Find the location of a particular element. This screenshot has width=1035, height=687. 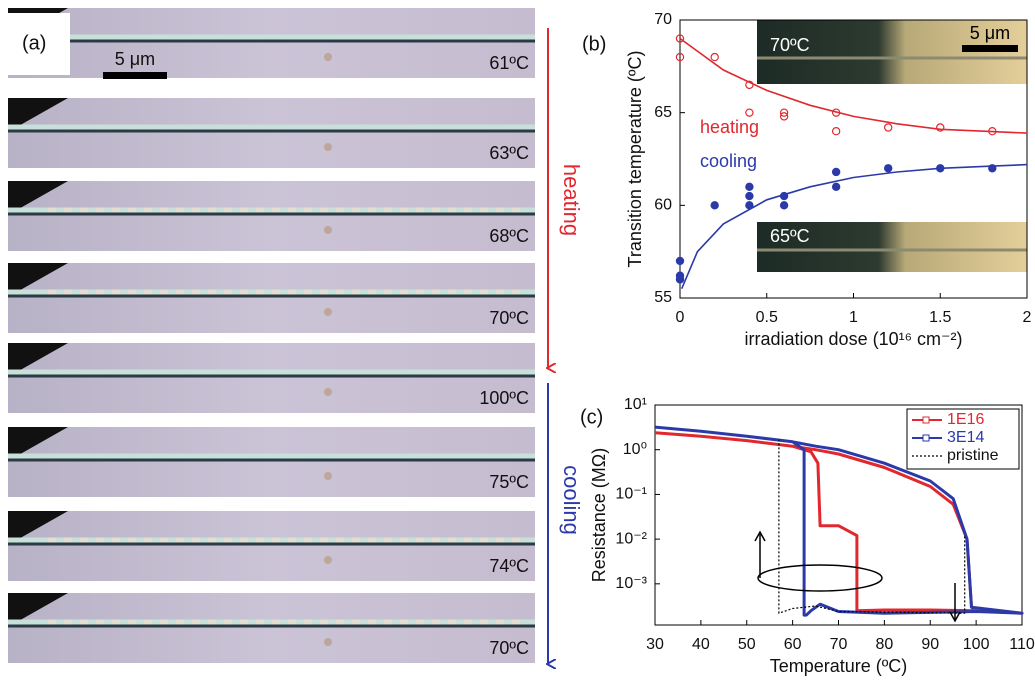

y-axis-label: Resistance (MΩ) is located at coordinates (599, 515).